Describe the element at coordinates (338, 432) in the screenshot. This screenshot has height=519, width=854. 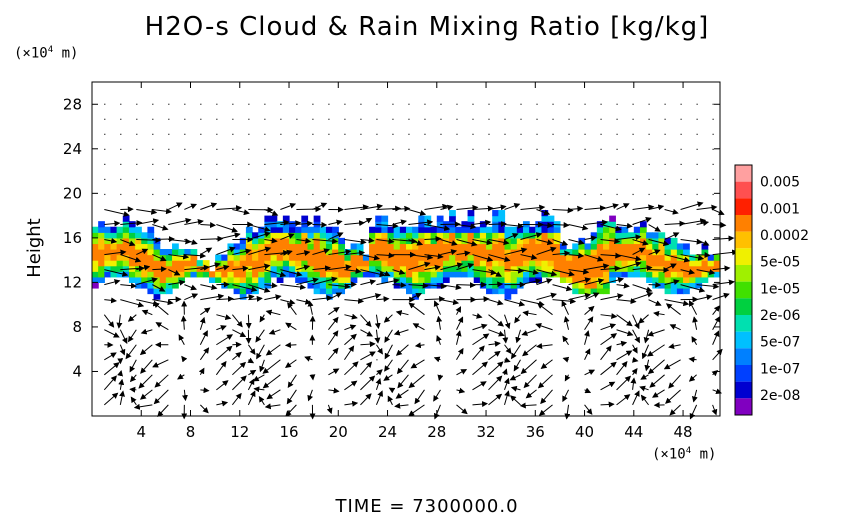
I see `x-tick-label: 20` at that location.